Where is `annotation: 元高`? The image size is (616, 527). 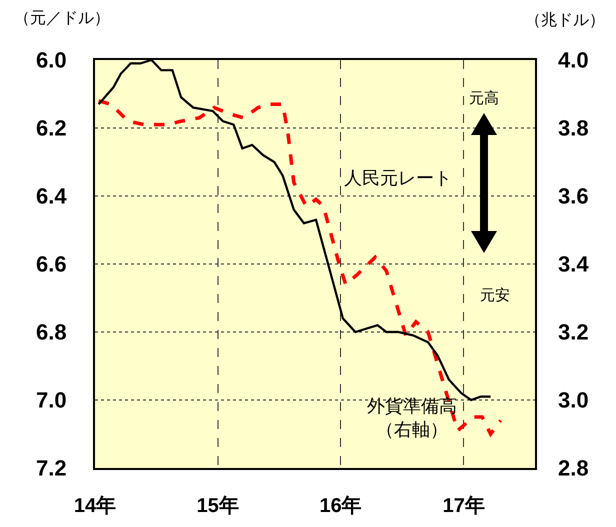 annotation: 元高 is located at coordinates (484, 98).